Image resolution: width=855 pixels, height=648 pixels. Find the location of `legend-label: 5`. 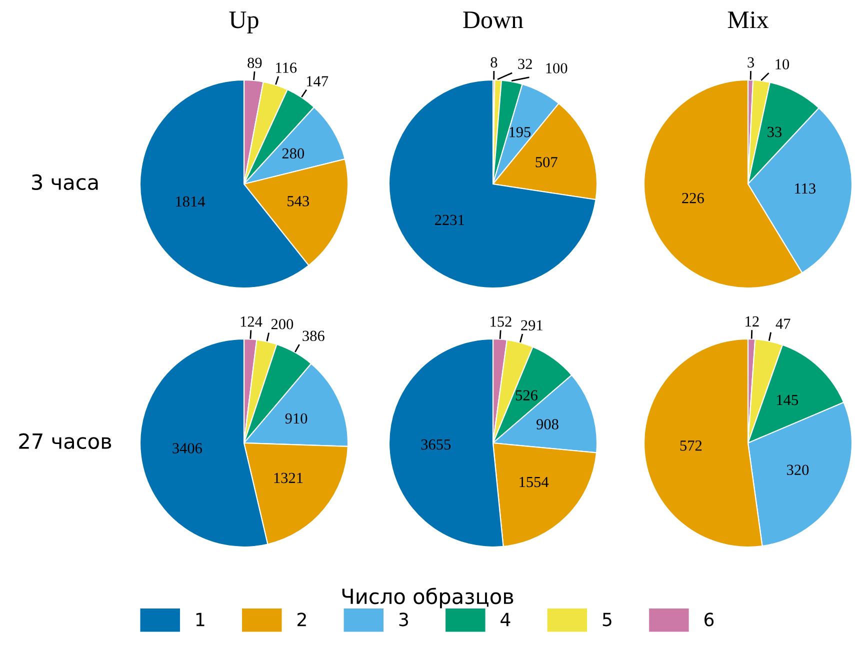

legend-label: 5 is located at coordinates (607, 619).